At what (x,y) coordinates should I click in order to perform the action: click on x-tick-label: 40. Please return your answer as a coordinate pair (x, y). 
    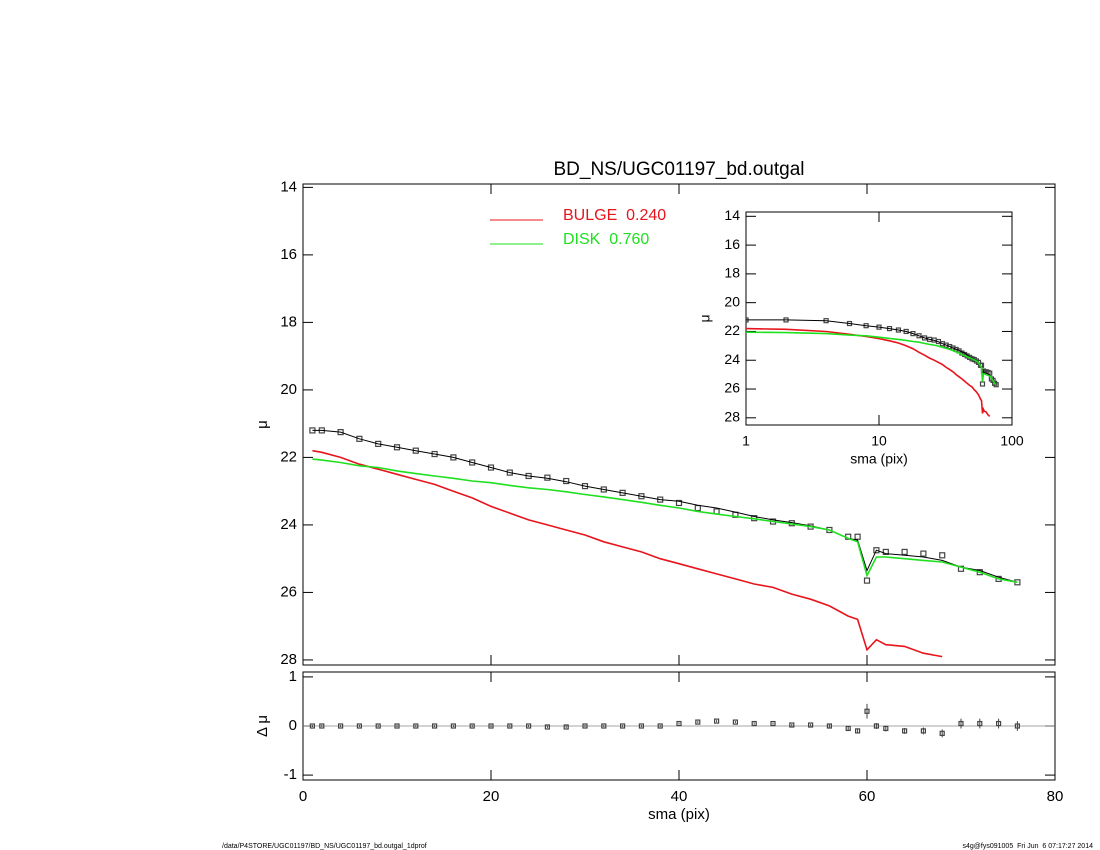
    Looking at the image, I should click on (679, 796).